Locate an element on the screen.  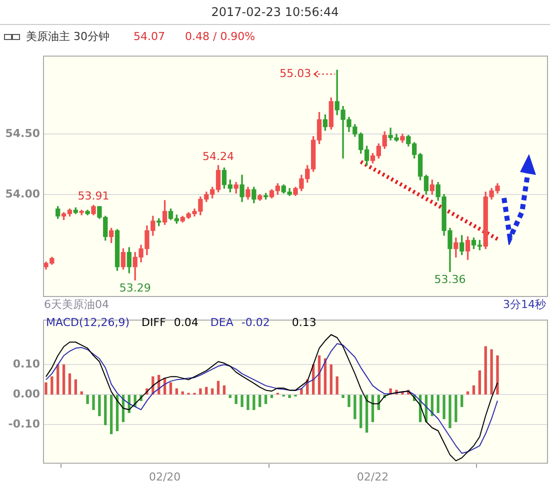
text: 54.07 is located at coordinates (149, 36).